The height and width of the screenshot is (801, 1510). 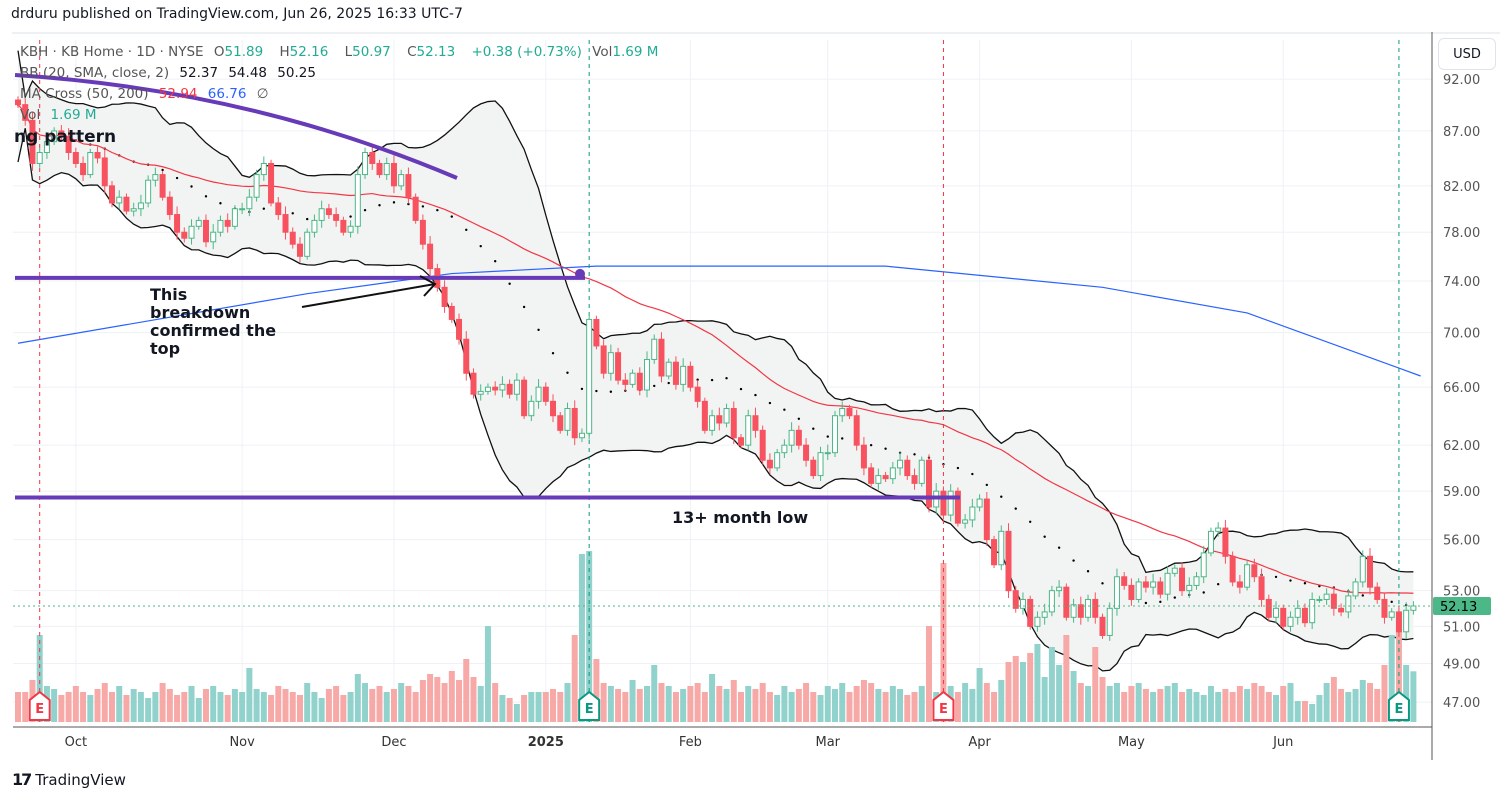 What do you see at coordinates (1461, 492) in the screenshot?
I see `price-tick-label: 59.00` at bounding box center [1461, 492].